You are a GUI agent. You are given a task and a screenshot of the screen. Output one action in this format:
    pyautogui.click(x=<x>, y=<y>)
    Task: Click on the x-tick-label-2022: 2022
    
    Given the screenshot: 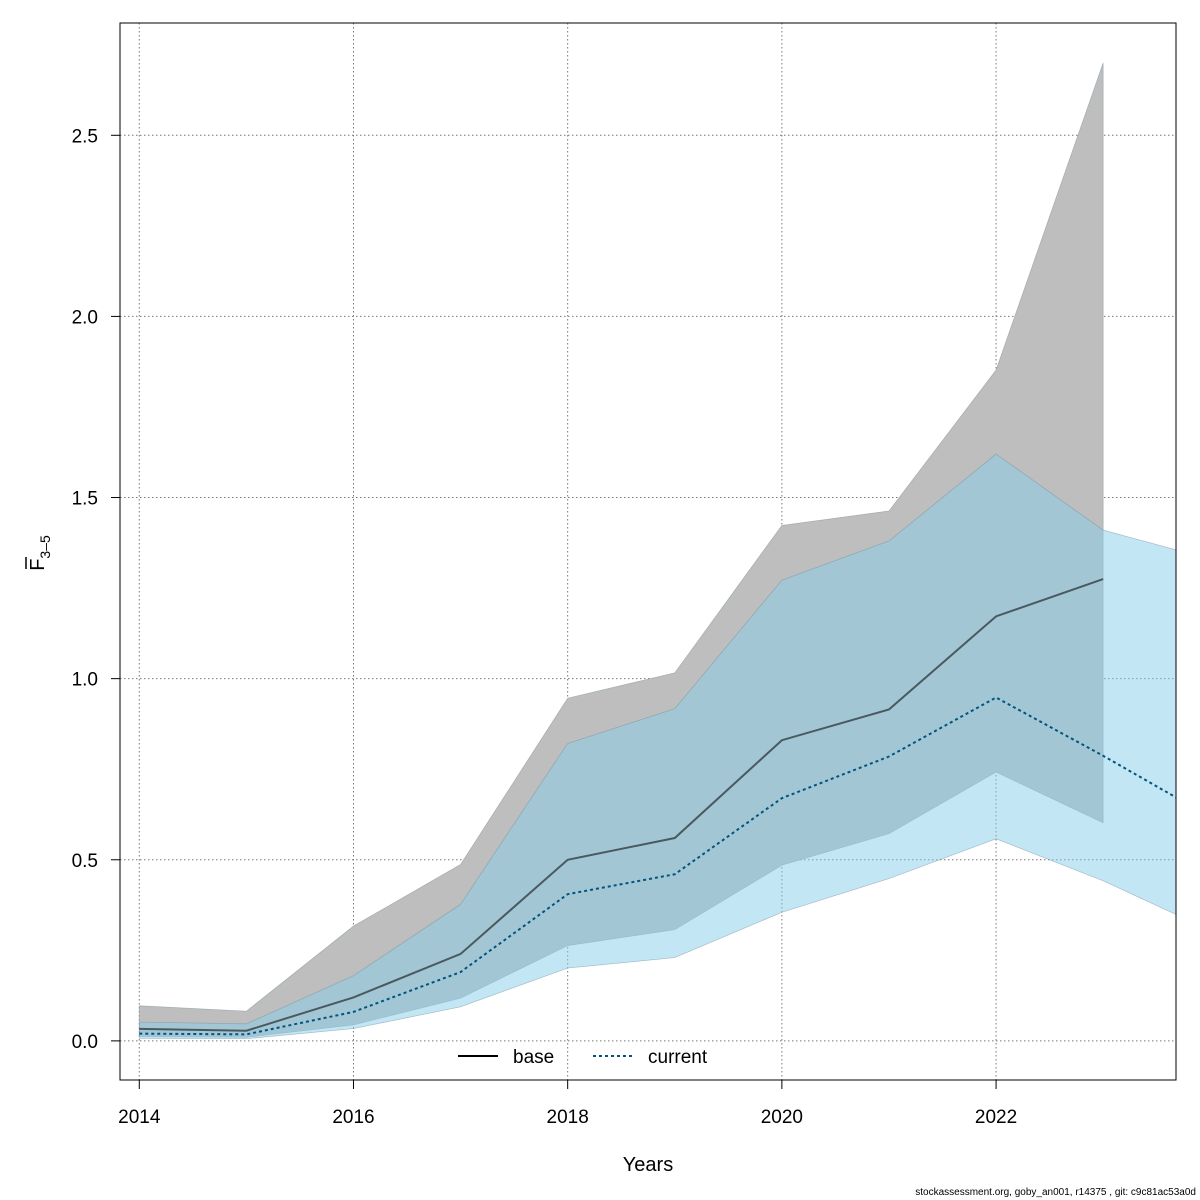 What is the action you would take?
    pyautogui.click(x=996, y=1117)
    